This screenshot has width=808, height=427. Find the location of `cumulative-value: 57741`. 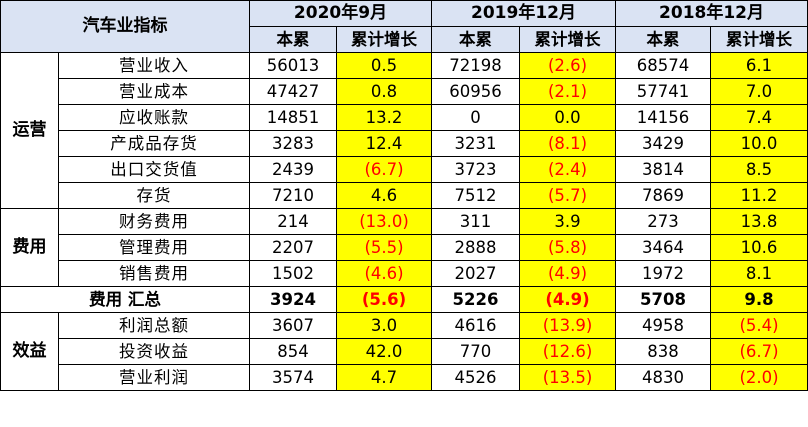

cumulative-value: 57741 is located at coordinates (663, 91).